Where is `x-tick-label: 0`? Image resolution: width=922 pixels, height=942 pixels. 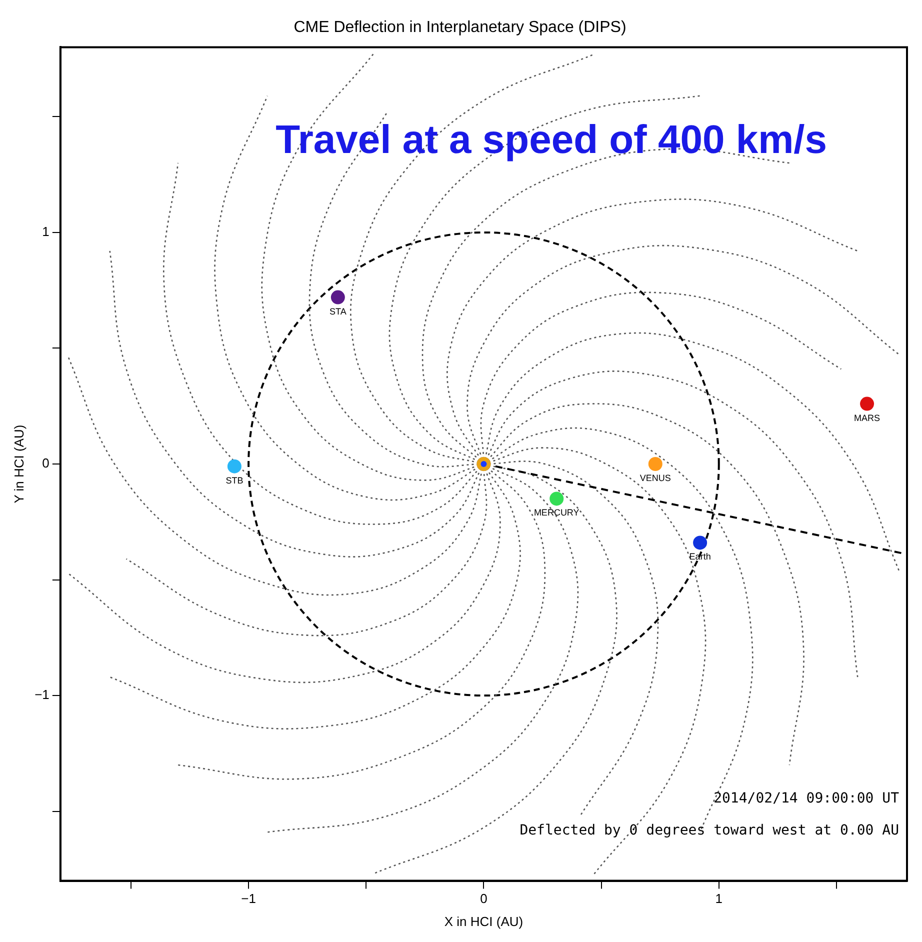 x-tick-label: 0 is located at coordinates (484, 898).